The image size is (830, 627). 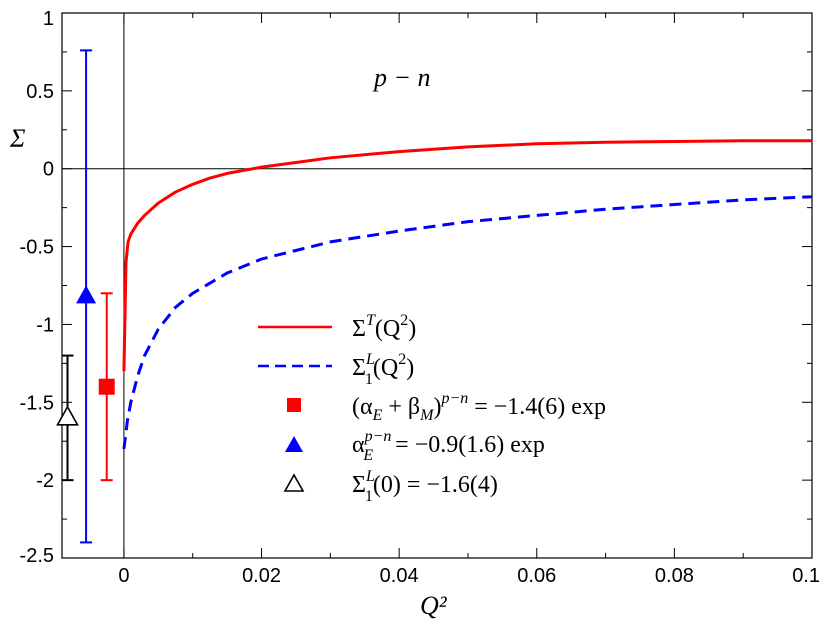 What do you see at coordinates (48, 170) in the screenshot?
I see `y-tick-label-2: 0` at bounding box center [48, 170].